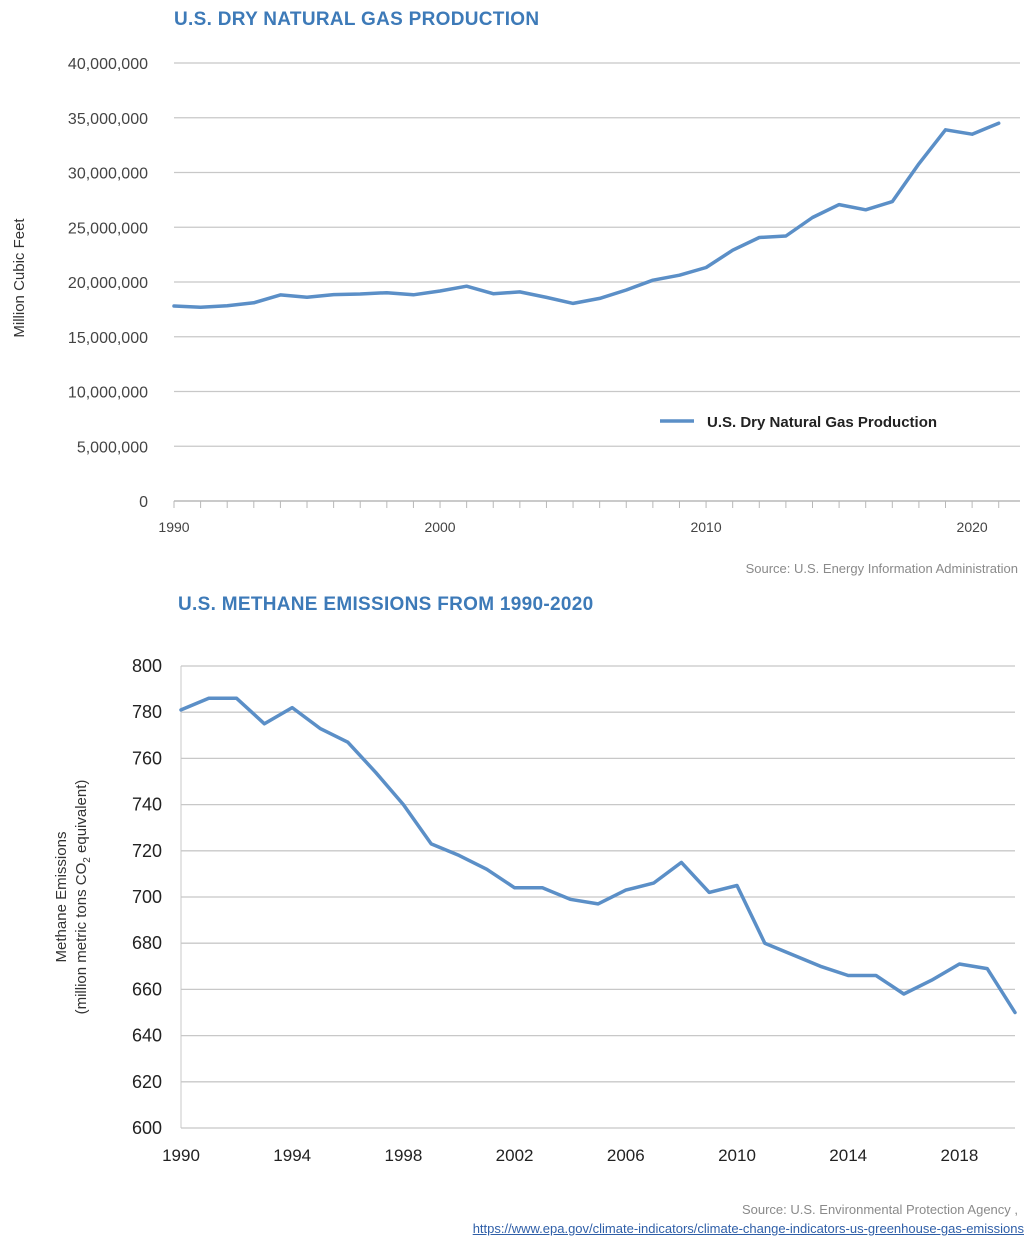 The image size is (1032, 1246). What do you see at coordinates (972, 527) in the screenshot?
I see `c1-x-tick-label: 2020` at bounding box center [972, 527].